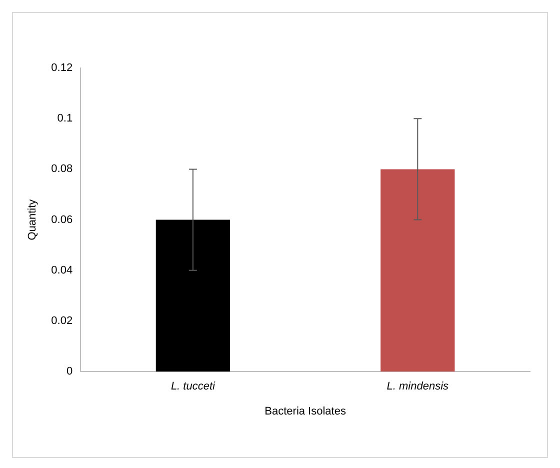 The width and height of the screenshot is (560, 468). What do you see at coordinates (32, 219) in the screenshot?
I see `y-axis-title: Quantity` at bounding box center [32, 219].